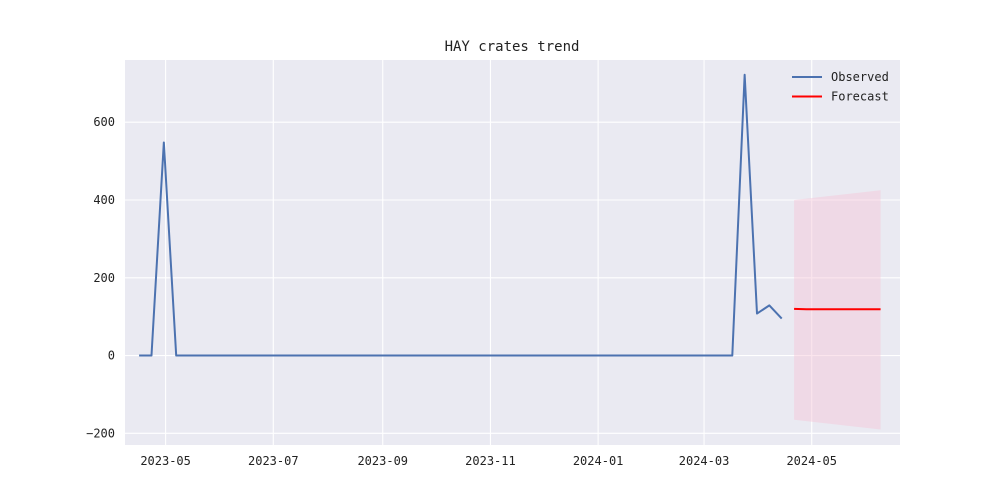 This screenshot has height=500, width=1000. I want to click on x-tick-label: 2024-03, so click(704, 461).